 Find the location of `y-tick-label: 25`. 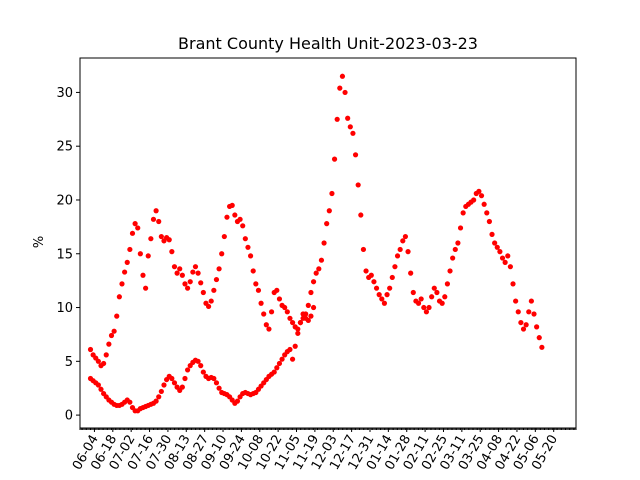

y-tick-label: 25 is located at coordinates (64, 147).